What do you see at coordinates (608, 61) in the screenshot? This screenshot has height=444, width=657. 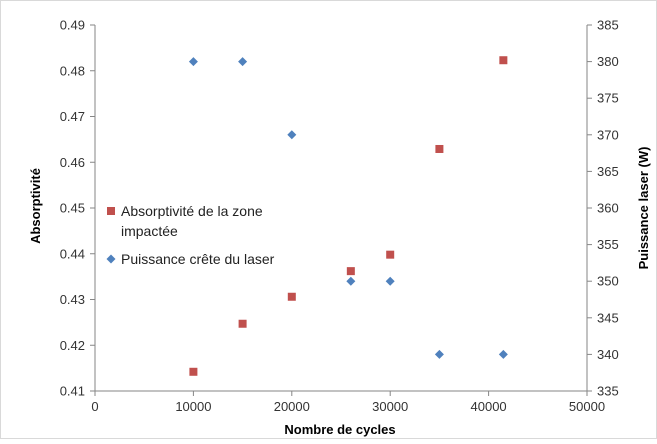 I see `y-right-tick-label: 380` at bounding box center [608, 61].